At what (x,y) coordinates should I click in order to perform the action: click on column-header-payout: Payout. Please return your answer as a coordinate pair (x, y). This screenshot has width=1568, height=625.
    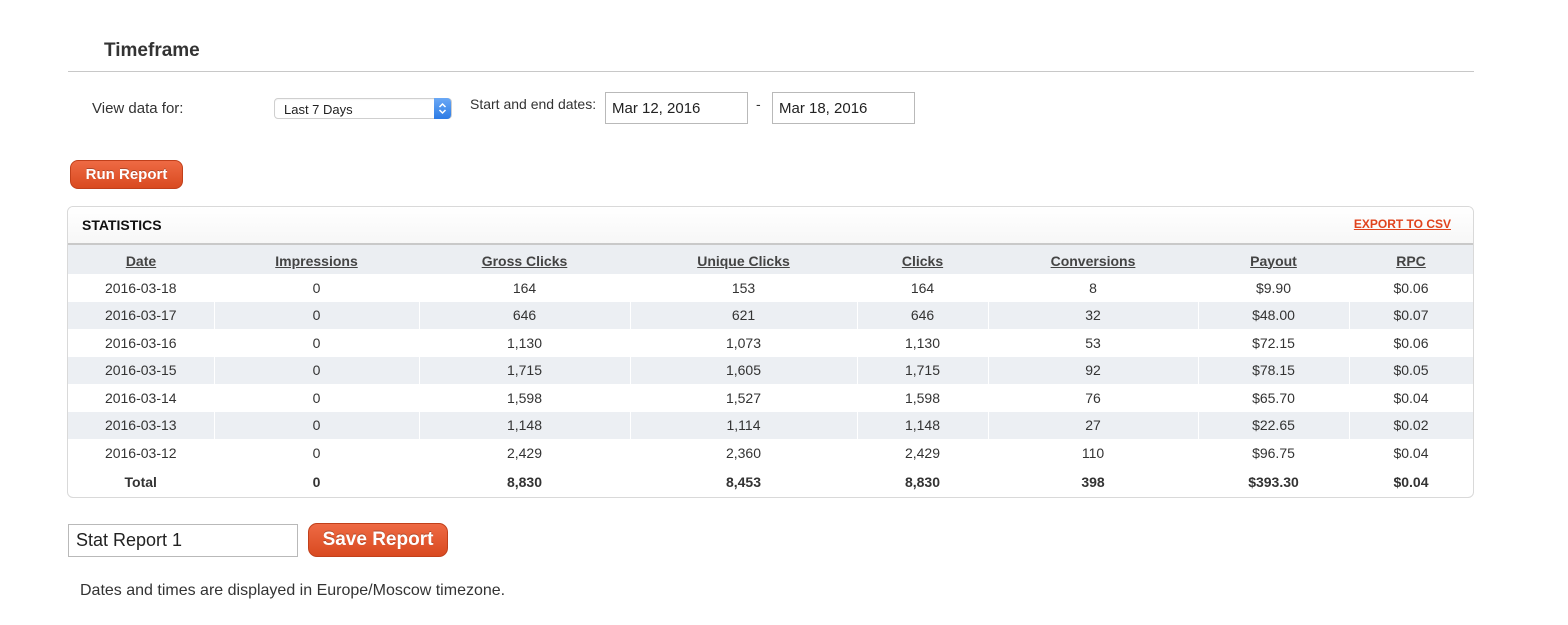
    Looking at the image, I should click on (1273, 259).